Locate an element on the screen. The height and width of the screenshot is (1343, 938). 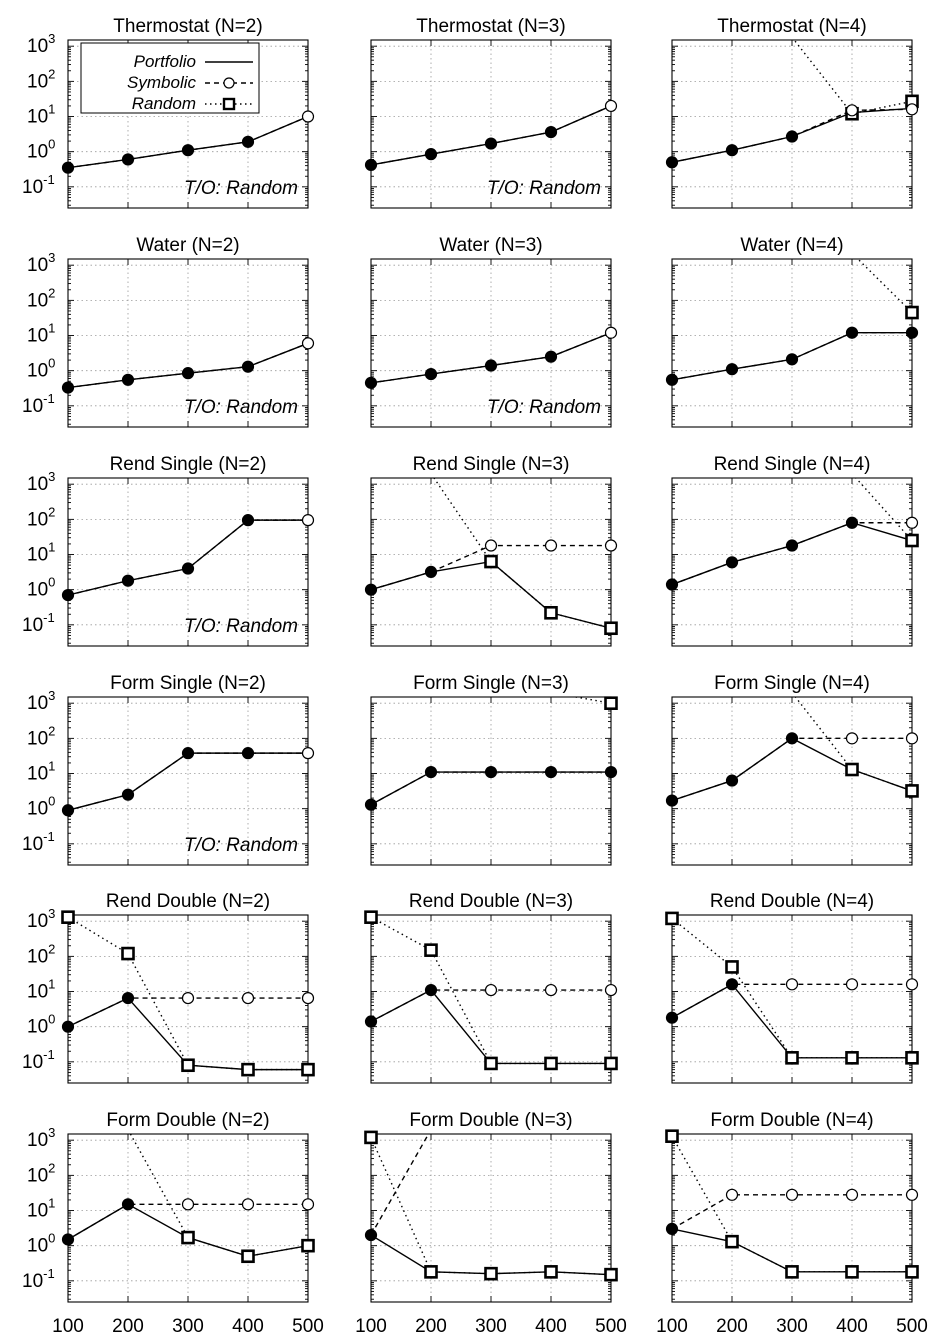
x-tick-label: 400 is located at coordinates (852, 1326).